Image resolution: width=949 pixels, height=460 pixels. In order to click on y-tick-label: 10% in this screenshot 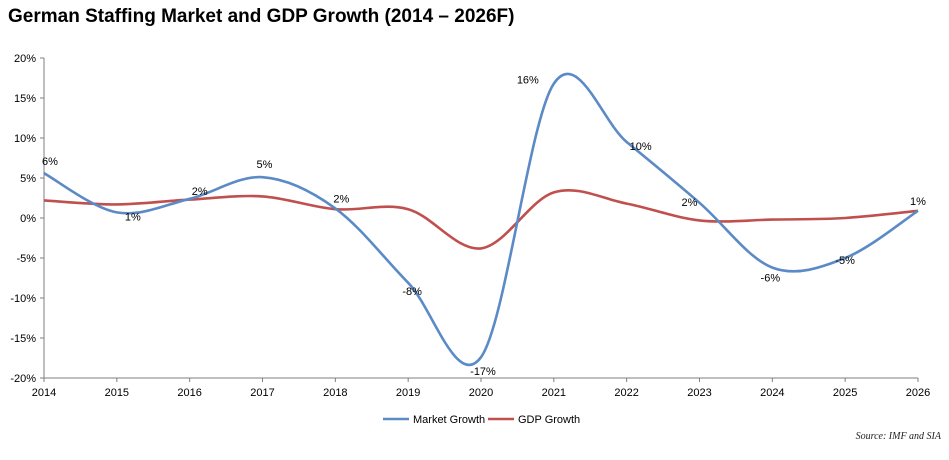, I will do `click(25, 139)`.